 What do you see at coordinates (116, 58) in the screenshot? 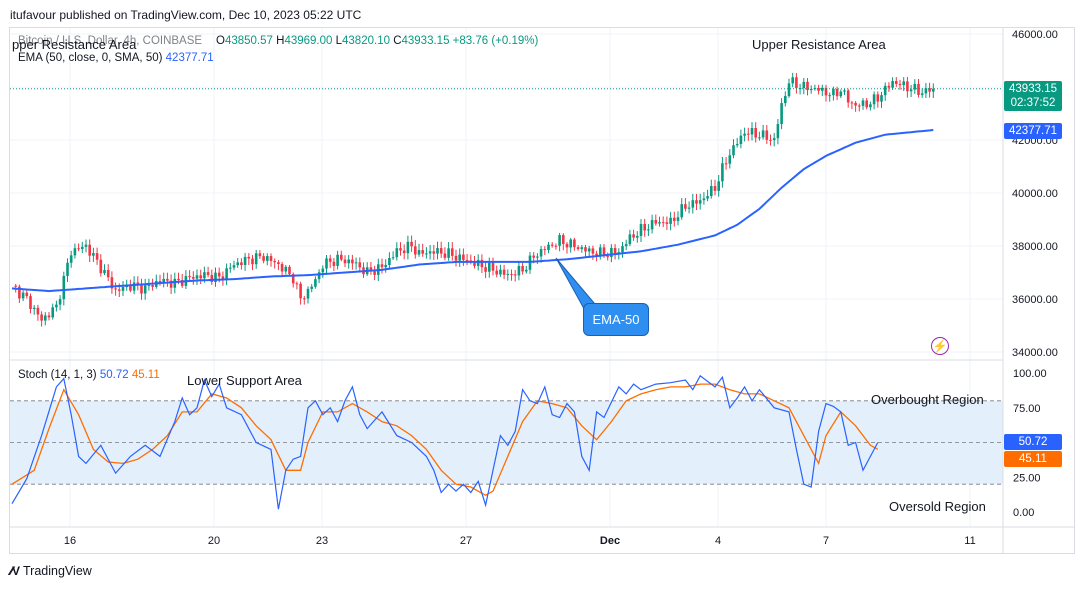
I see `ema-legend: EMA (50, close, 0, SMA, 50) 42377.71` at bounding box center [116, 58].